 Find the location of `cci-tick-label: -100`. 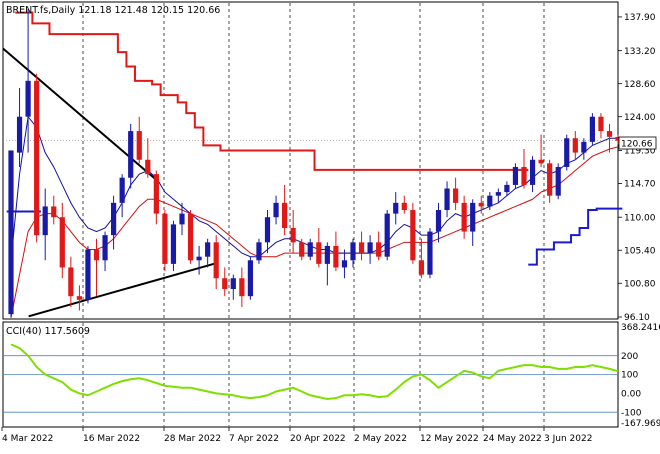

cci-tick-label: -100 is located at coordinates (631, 413).